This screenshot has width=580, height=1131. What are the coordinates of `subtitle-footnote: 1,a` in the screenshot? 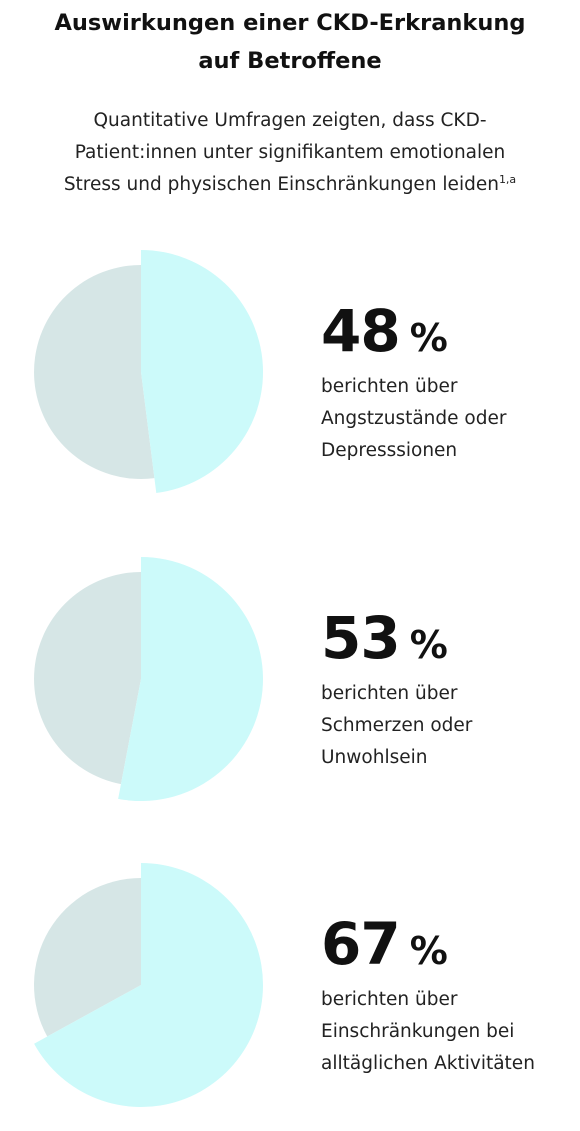 It's located at (507, 179).